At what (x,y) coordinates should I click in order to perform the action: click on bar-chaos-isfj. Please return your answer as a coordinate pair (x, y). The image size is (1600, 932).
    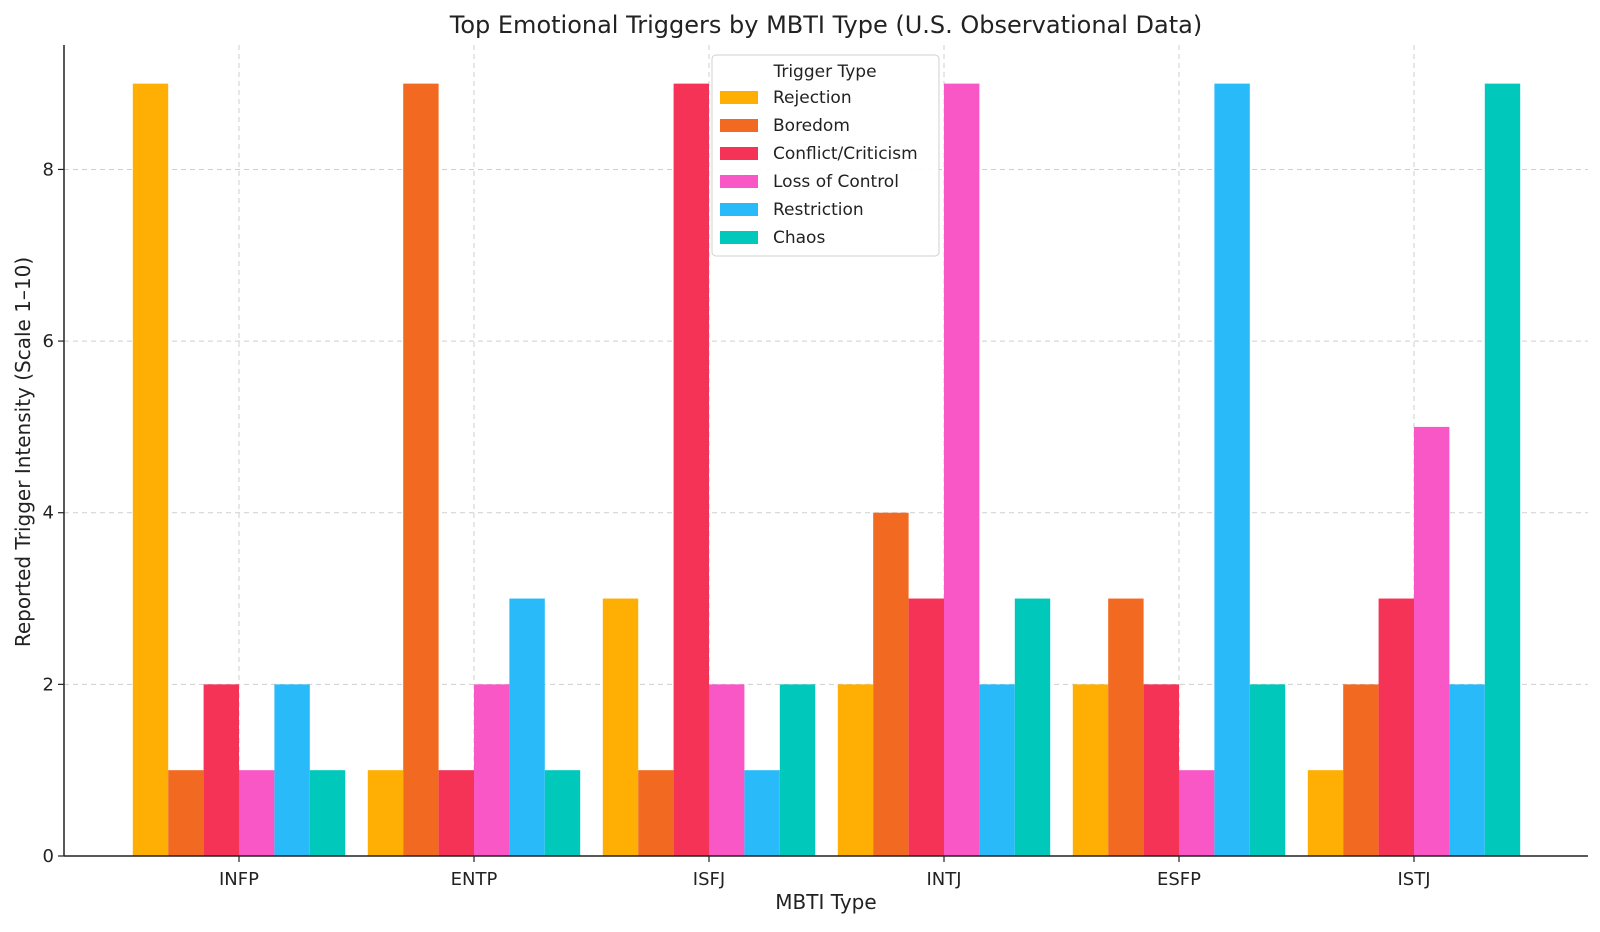
    Looking at the image, I should click on (797, 770).